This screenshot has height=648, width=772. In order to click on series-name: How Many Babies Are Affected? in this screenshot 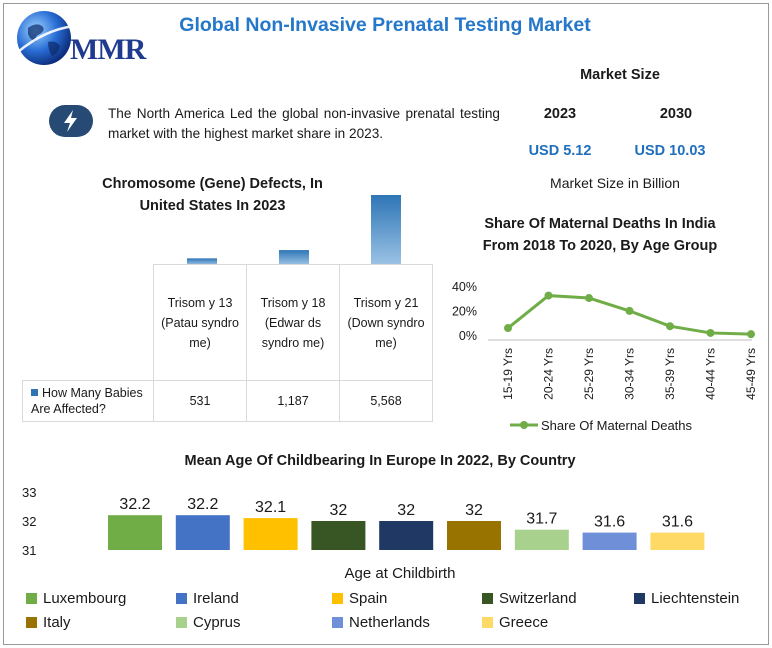, I will do `click(87, 401)`.